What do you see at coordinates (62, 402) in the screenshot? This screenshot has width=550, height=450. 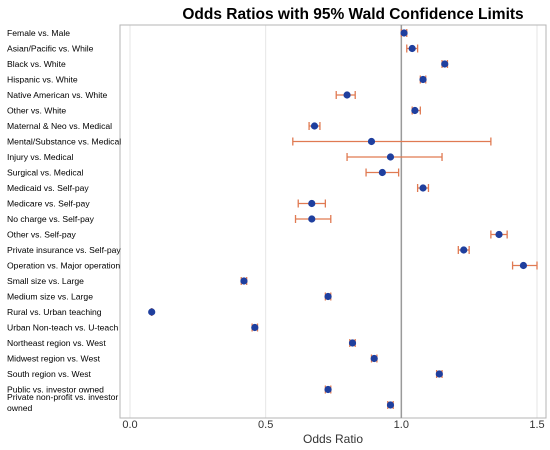 I see `category-label: Private non-profit vs. investor owned` at bounding box center [62, 402].